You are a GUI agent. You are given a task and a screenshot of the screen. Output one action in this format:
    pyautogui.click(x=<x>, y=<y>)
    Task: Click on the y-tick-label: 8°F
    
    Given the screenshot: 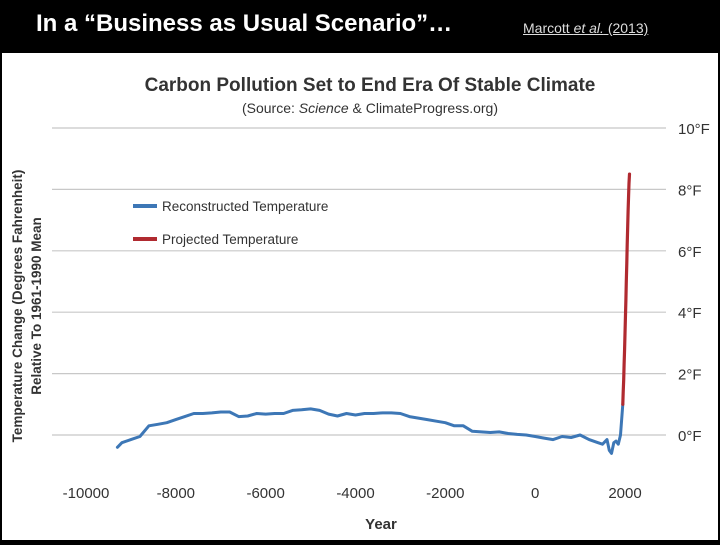 What is the action you would take?
    pyautogui.click(x=690, y=190)
    